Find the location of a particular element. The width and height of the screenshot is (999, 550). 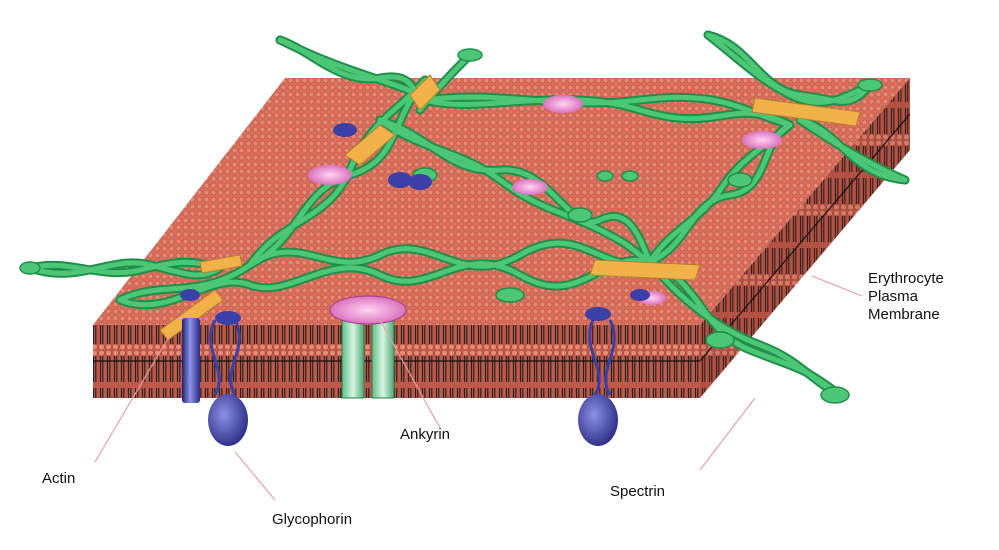

label-membrane-line-2: Plasma is located at coordinates (893, 296).